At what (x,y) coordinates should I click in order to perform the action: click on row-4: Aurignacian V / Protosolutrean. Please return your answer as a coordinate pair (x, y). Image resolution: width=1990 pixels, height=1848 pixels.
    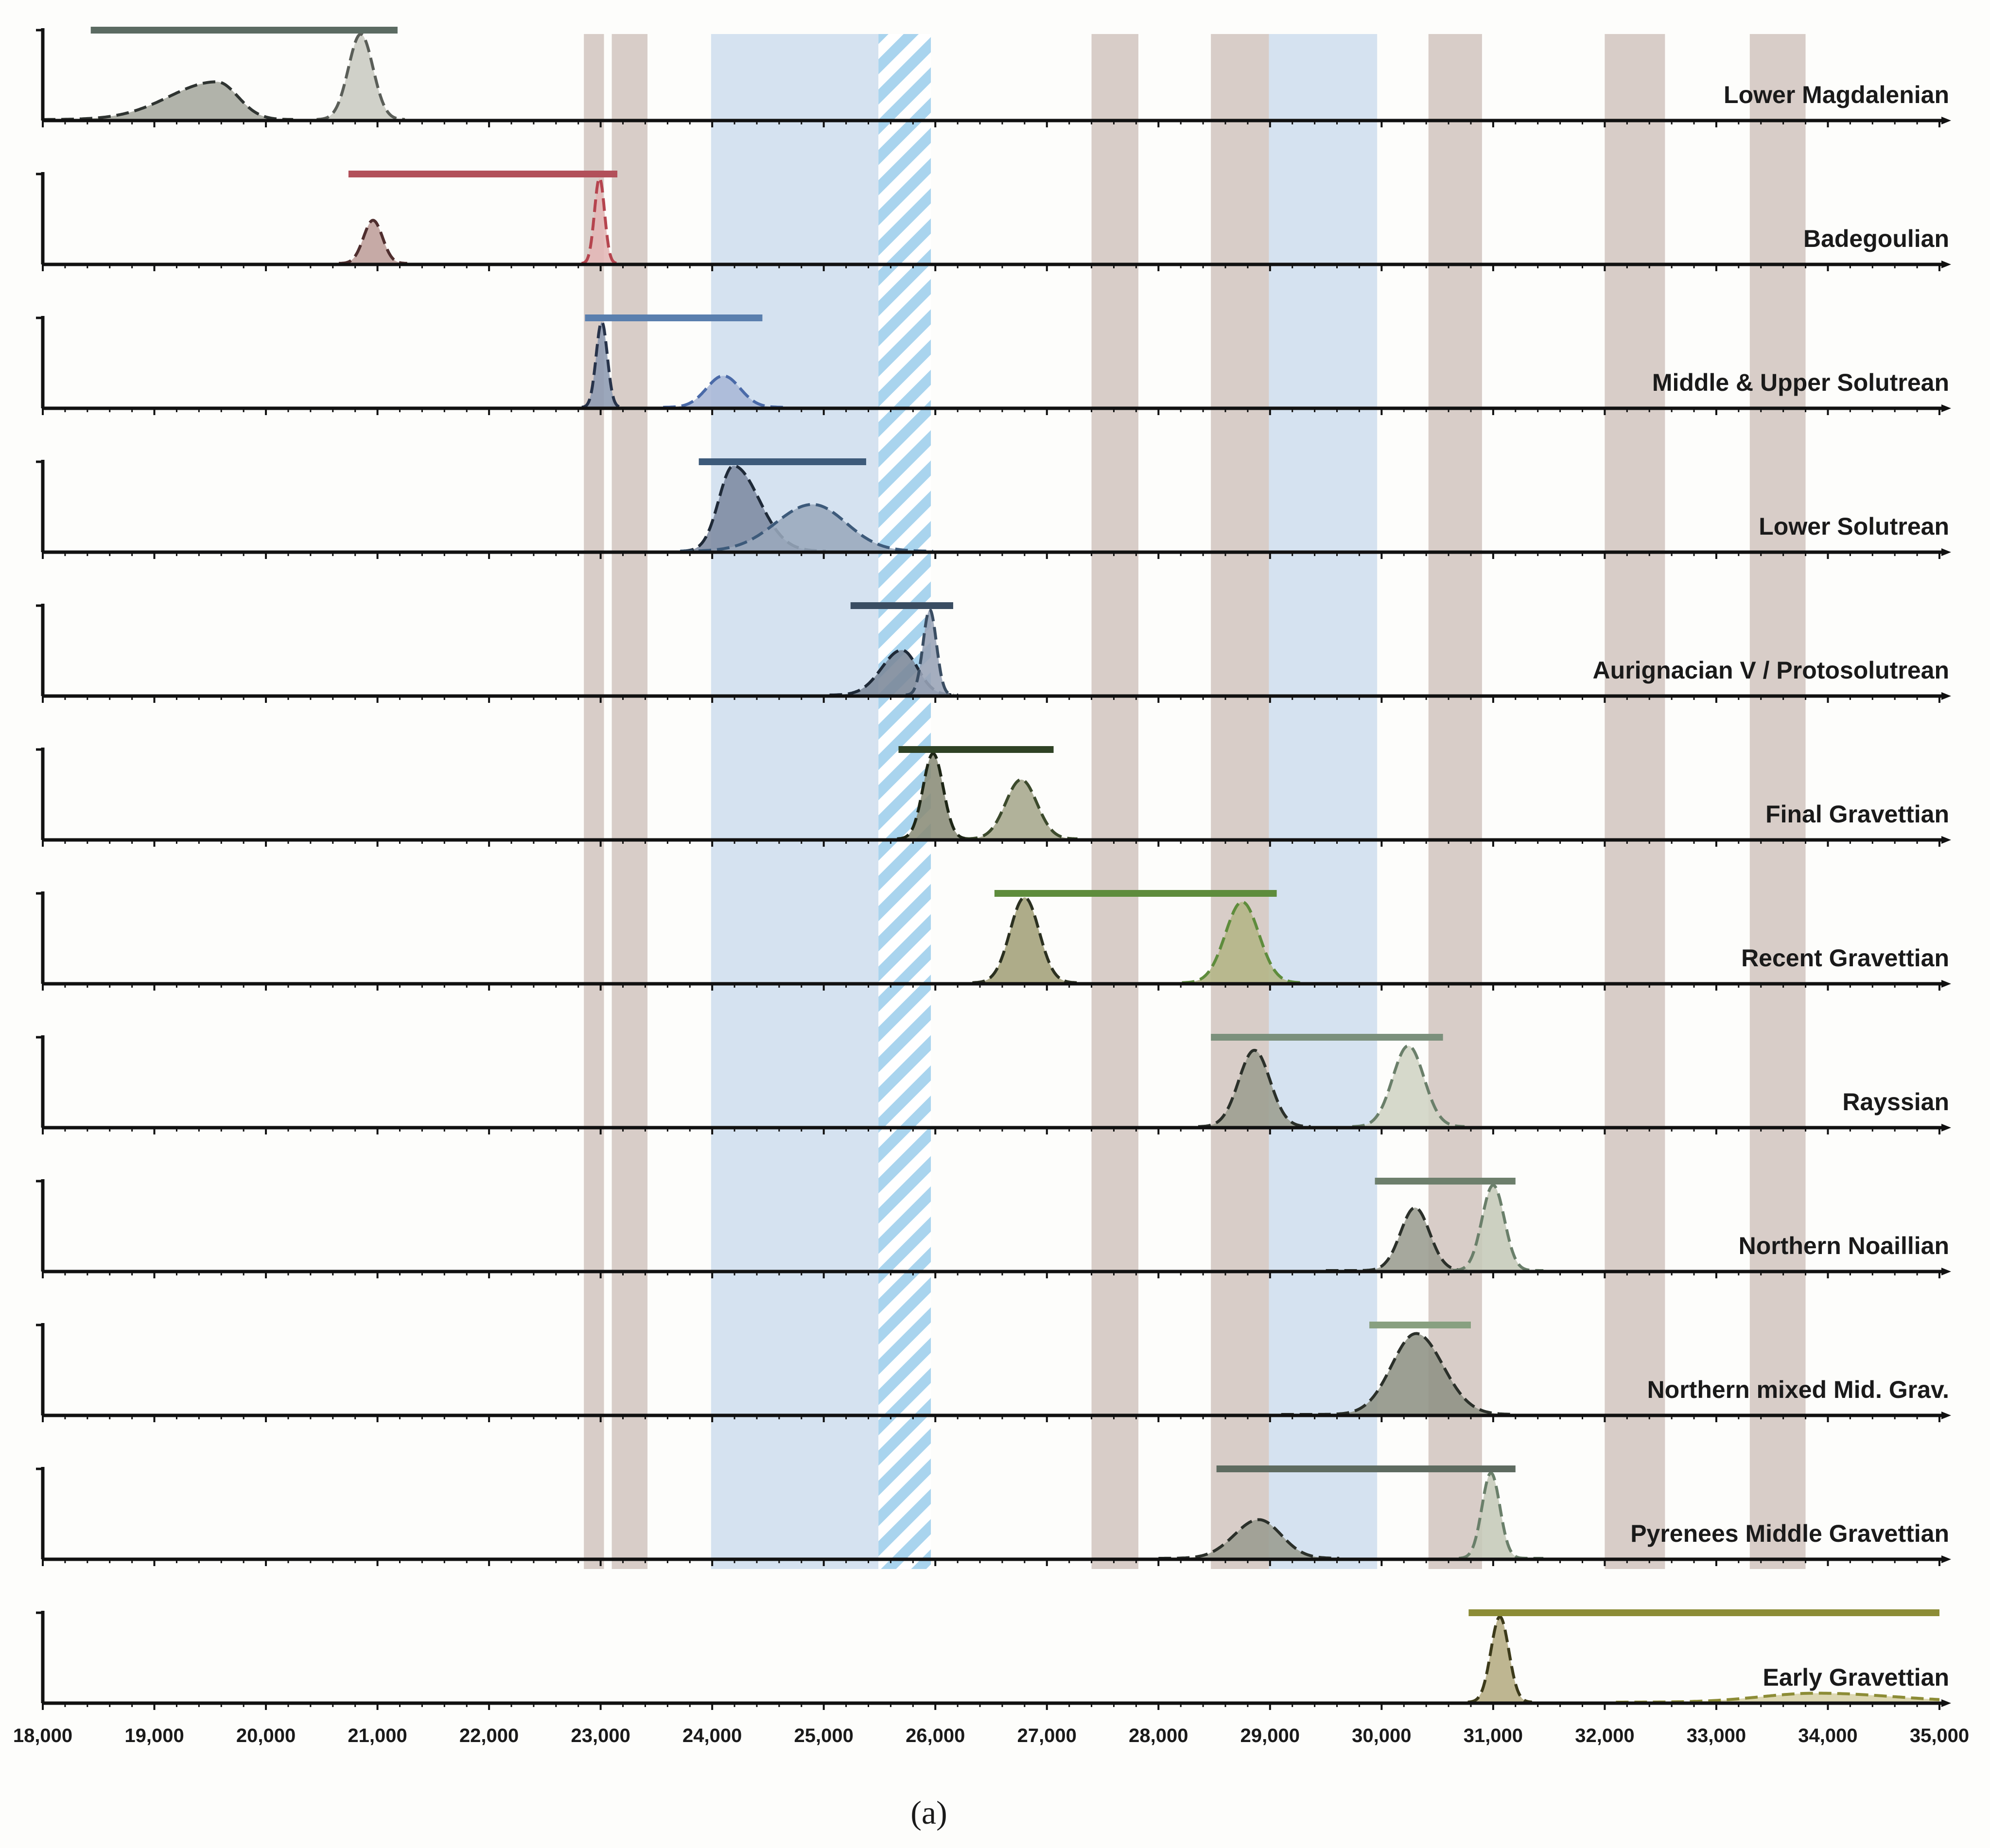
    Looking at the image, I should click on (993, 653).